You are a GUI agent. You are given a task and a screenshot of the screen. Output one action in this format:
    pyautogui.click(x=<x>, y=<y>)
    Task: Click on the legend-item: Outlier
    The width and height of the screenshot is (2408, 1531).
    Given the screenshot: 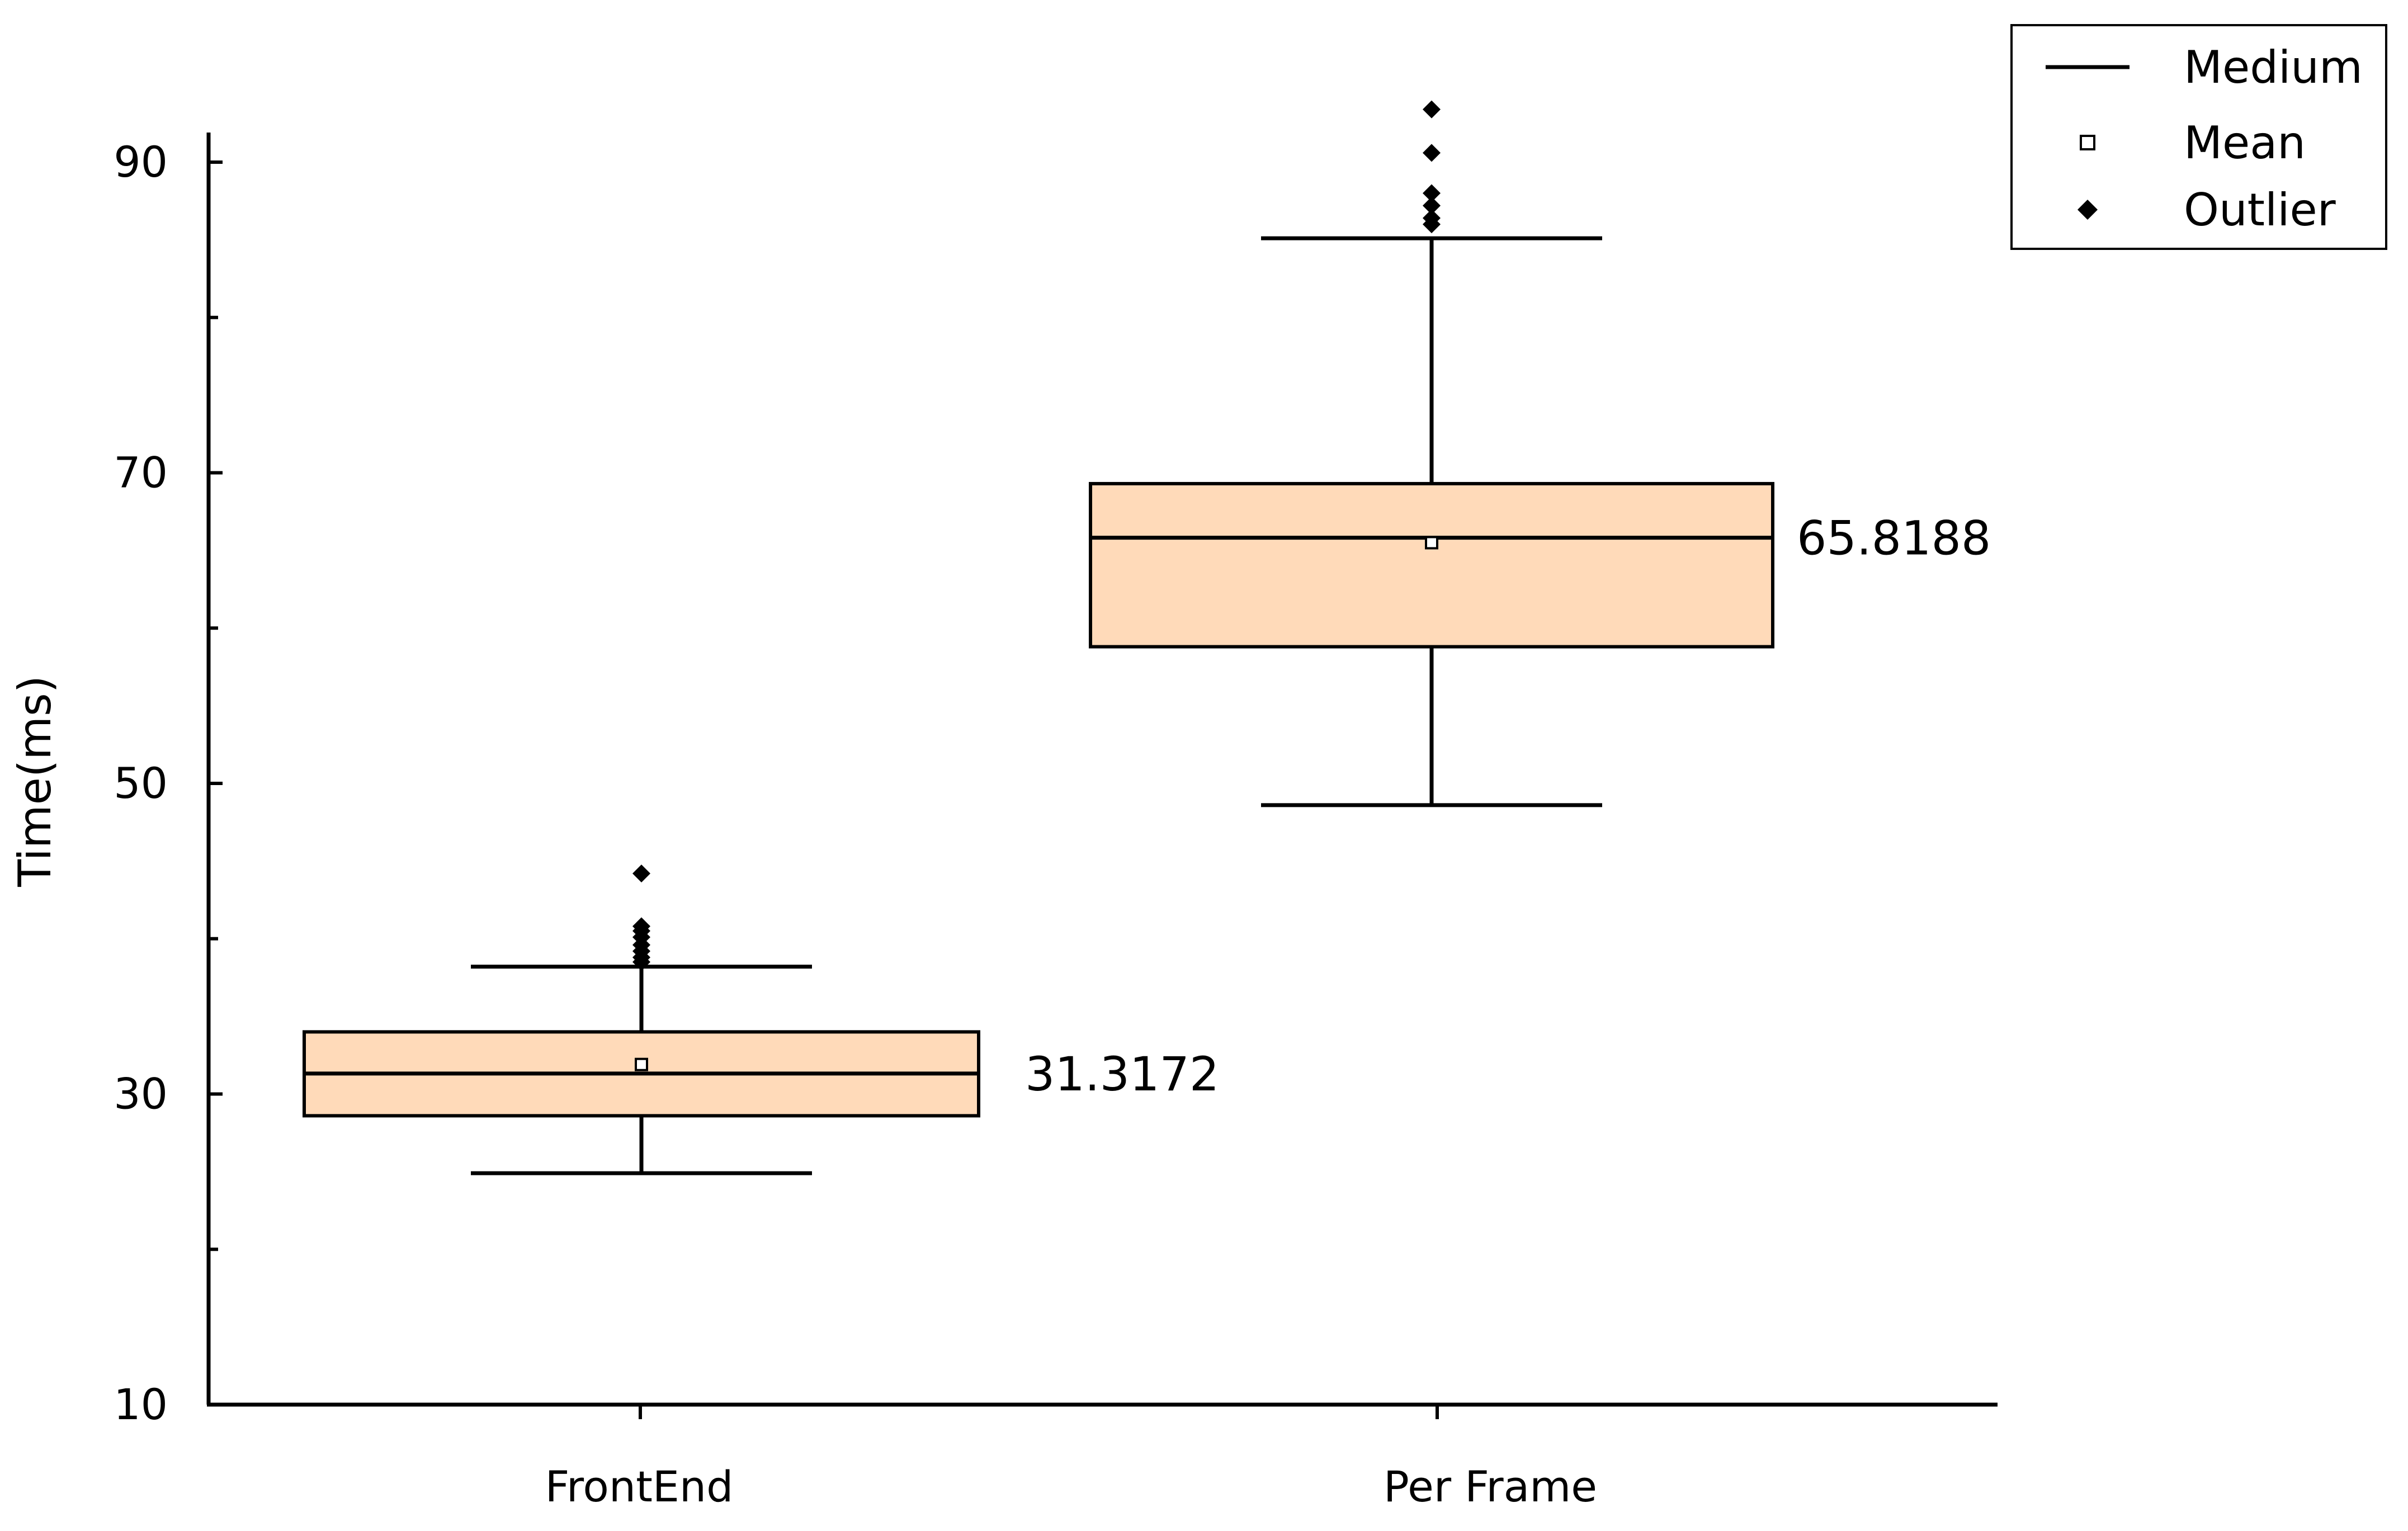 What is the action you would take?
    pyautogui.click(x=2207, y=210)
    